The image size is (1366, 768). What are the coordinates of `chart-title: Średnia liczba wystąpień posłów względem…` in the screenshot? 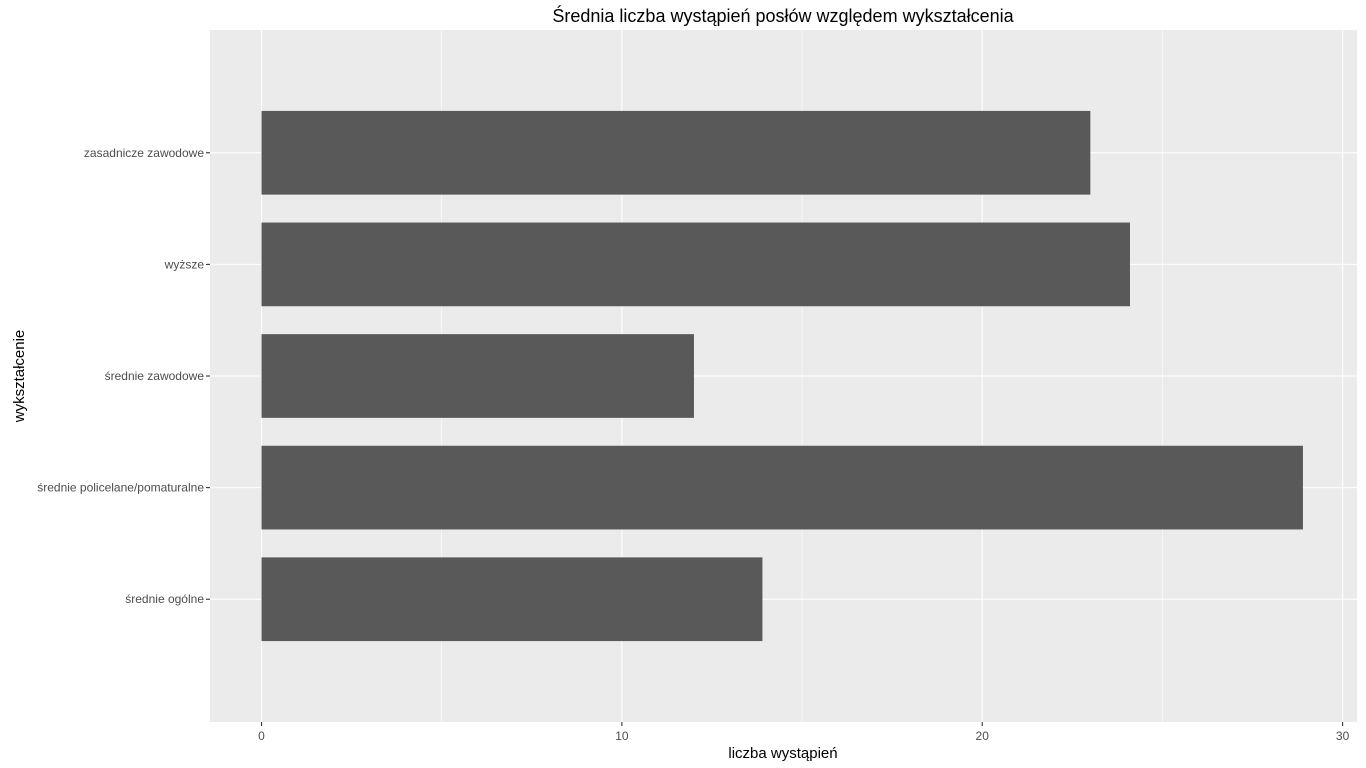 It's located at (783, 15).